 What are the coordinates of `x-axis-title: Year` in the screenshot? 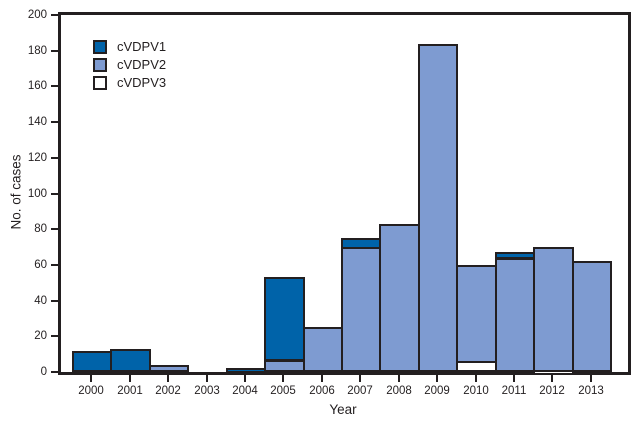 It's located at (343, 409).